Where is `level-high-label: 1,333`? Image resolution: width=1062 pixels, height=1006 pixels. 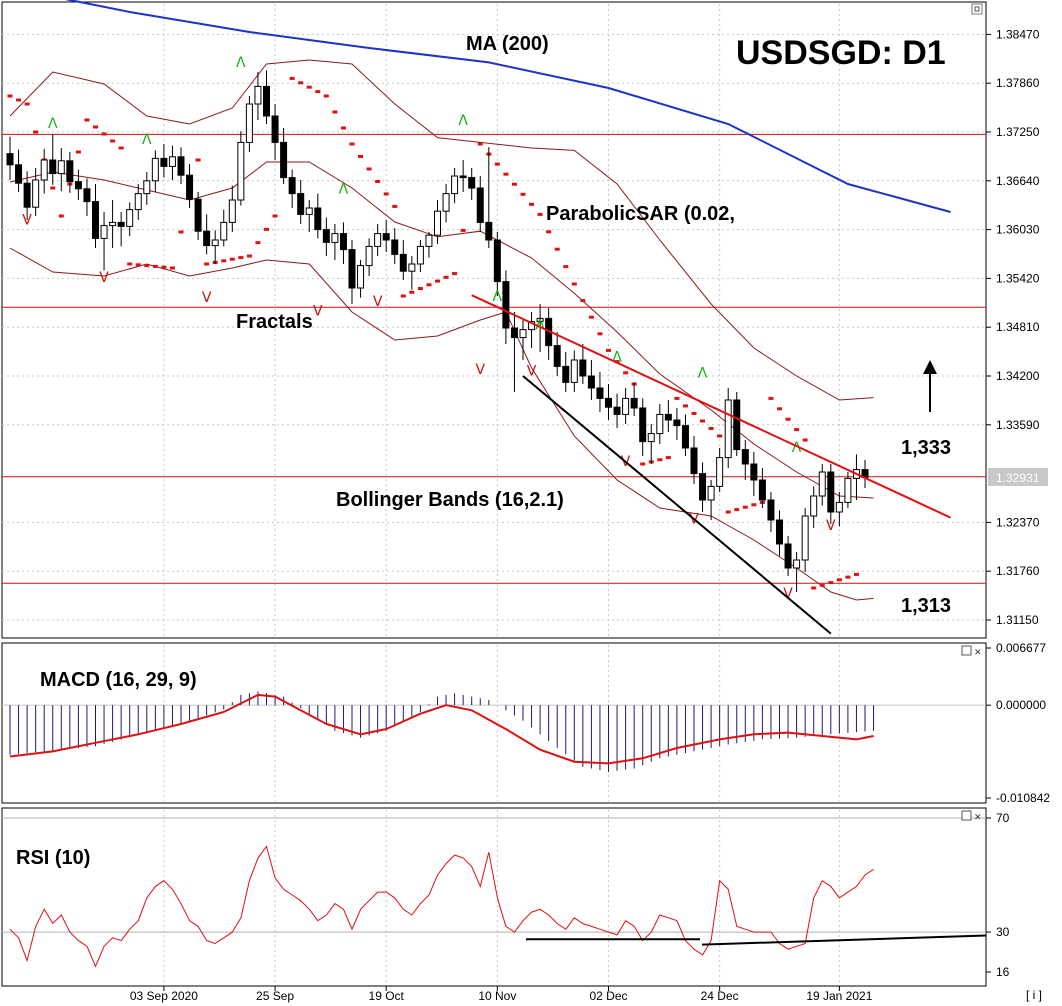
level-high-label: 1,333 is located at coordinates (926, 448).